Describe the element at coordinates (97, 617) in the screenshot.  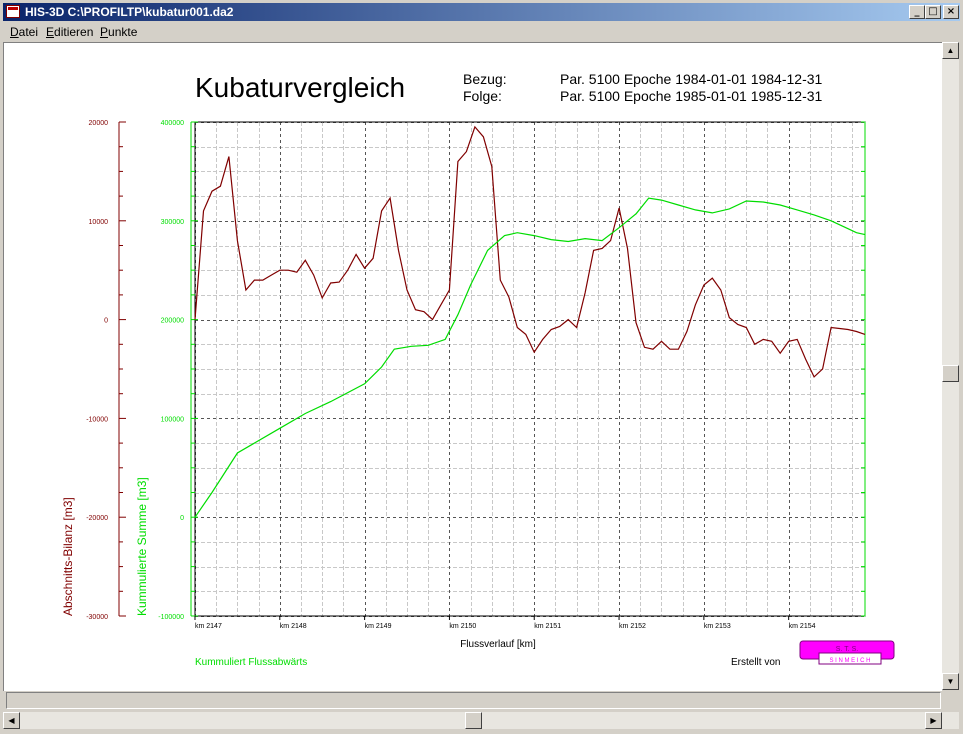
I see `left-tick-label: -30000` at that location.